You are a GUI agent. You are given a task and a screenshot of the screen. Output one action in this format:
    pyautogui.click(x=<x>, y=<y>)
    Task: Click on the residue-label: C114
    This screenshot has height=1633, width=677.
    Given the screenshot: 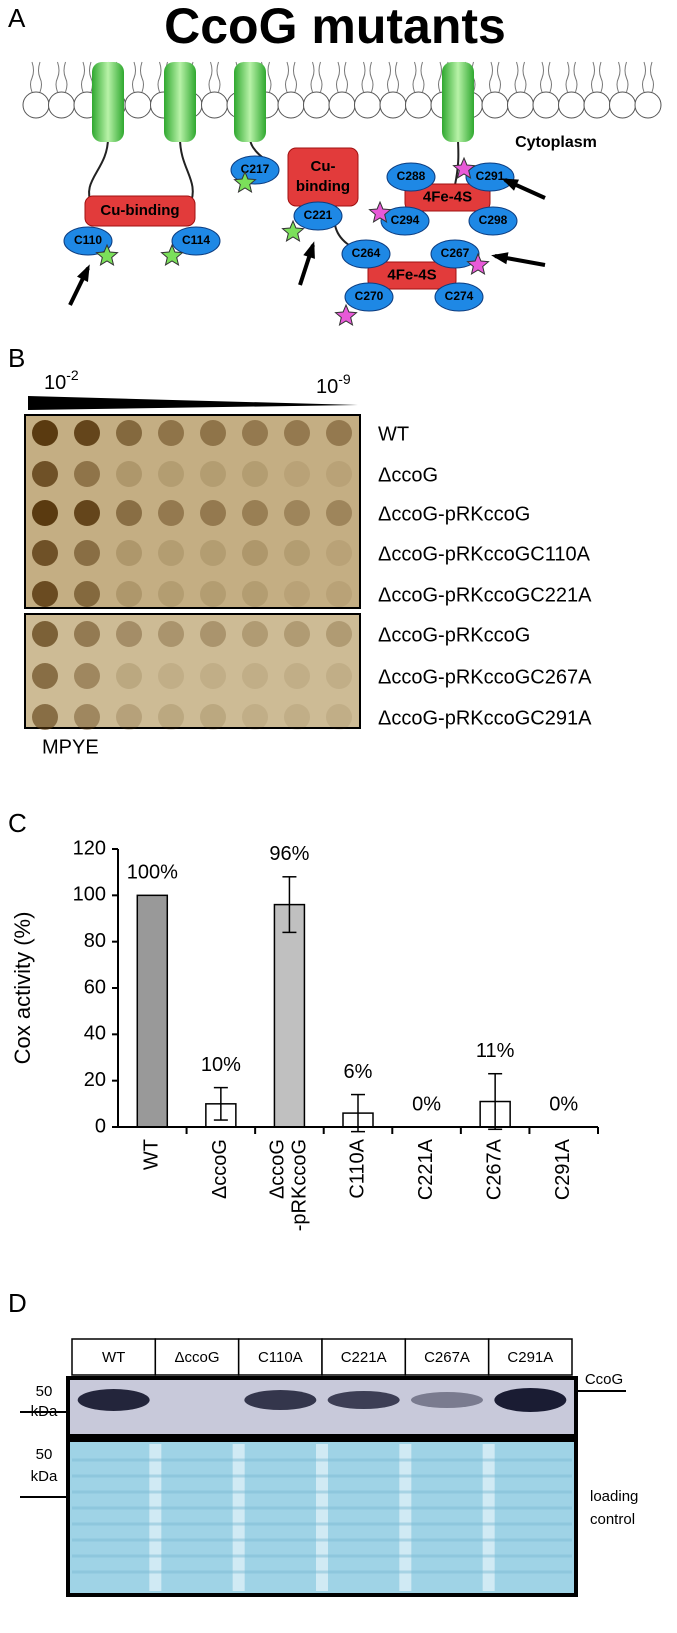 What is the action you would take?
    pyautogui.click(x=196, y=240)
    